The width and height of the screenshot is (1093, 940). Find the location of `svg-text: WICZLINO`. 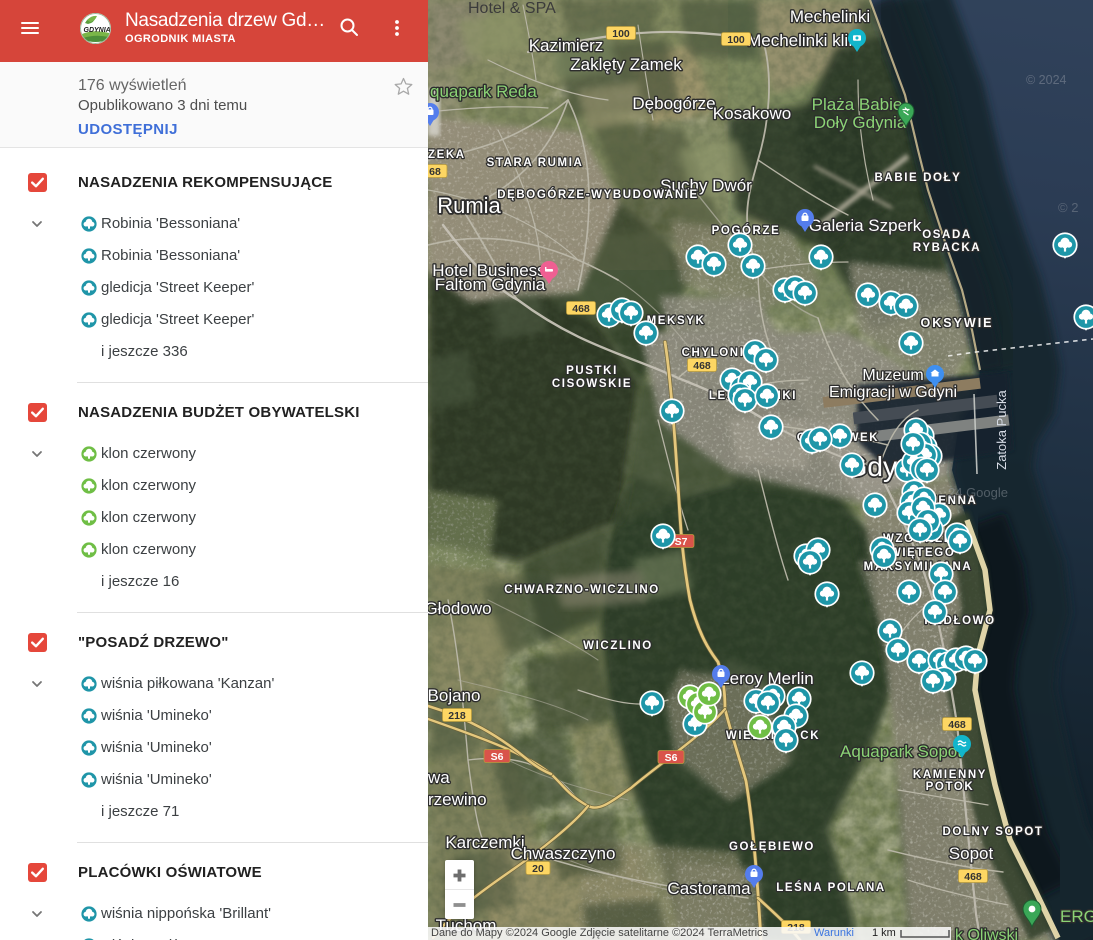

svg-text: WICZLINO is located at coordinates (618, 646).